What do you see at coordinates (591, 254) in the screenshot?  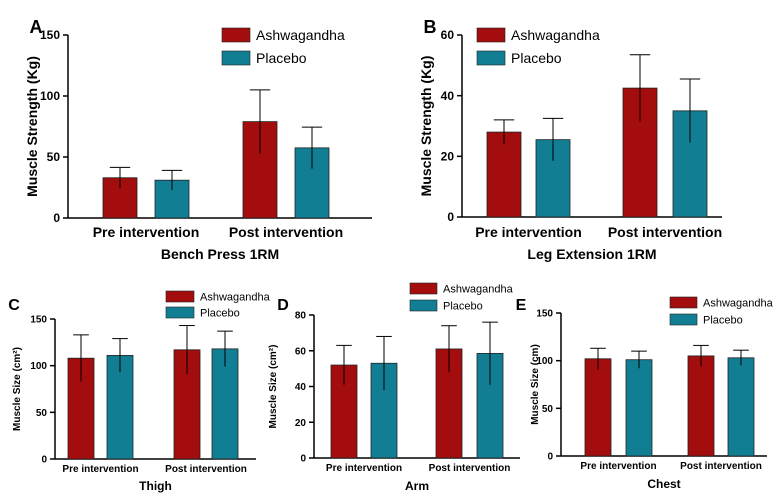 I see `x-axis-title: Leg Extension 1RM` at bounding box center [591, 254].